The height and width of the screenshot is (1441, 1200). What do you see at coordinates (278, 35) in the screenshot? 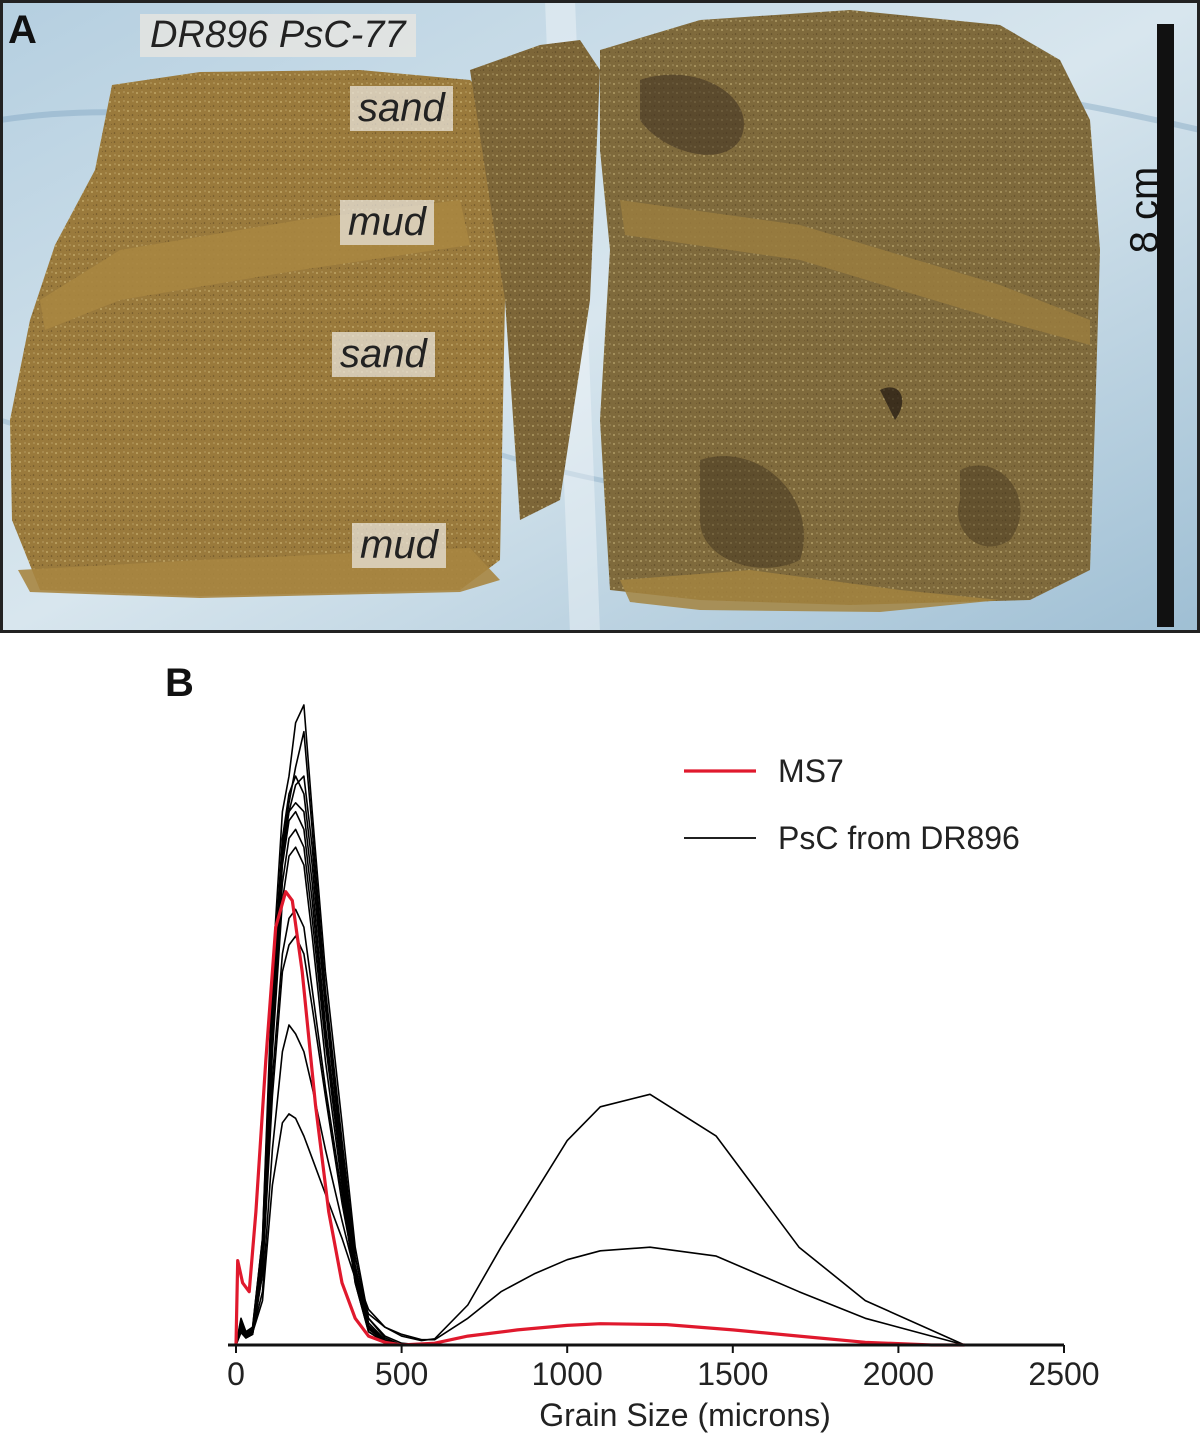
I see `sample-id-label: DR896 PsC-77` at bounding box center [278, 35].